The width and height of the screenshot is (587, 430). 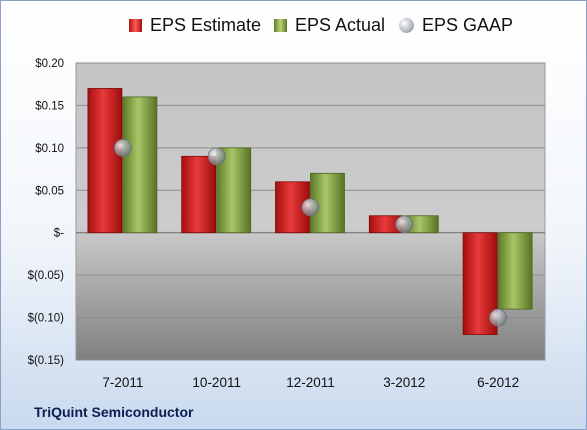 I want to click on company-name: TriQuint Semiconductor, so click(x=114, y=412).